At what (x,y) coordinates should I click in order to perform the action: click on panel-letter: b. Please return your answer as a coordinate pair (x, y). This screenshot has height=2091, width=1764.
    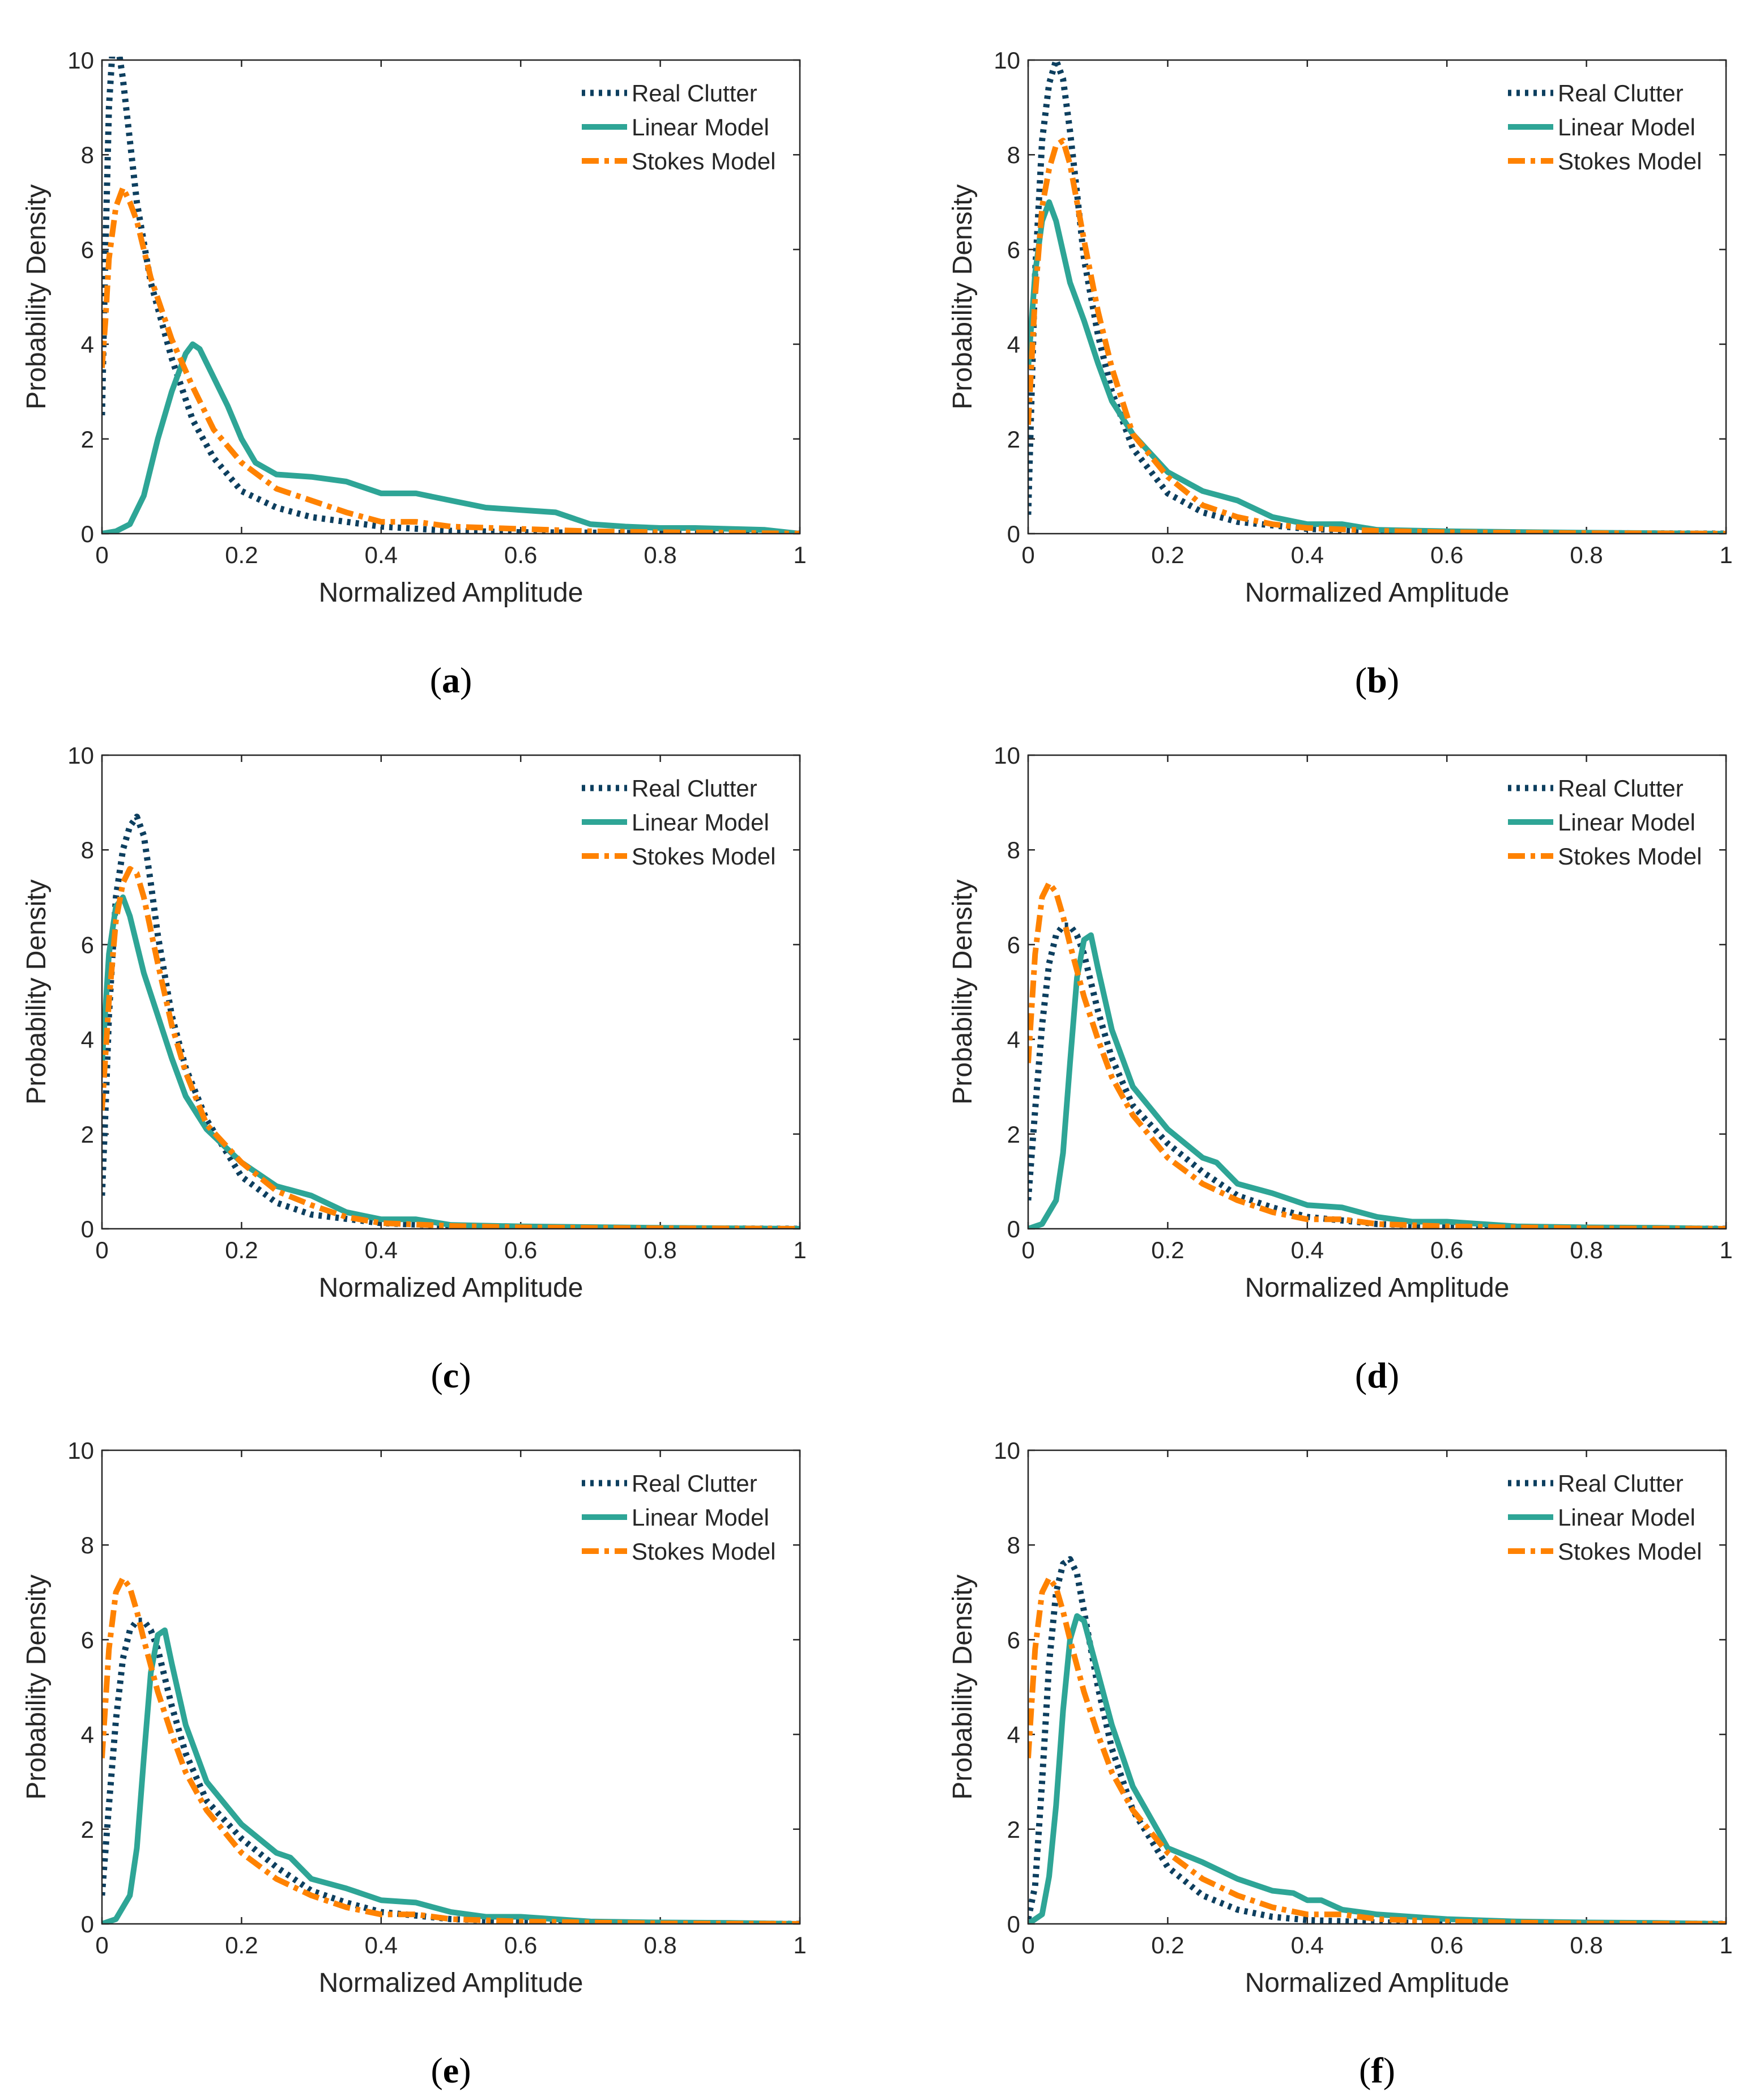
    Looking at the image, I should click on (1377, 680).